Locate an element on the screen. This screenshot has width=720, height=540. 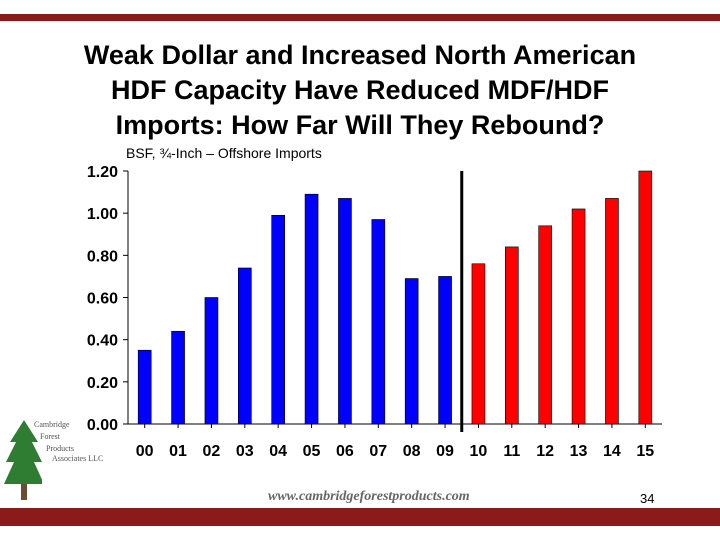
y-tick-label: 0.60 is located at coordinates (102, 299).